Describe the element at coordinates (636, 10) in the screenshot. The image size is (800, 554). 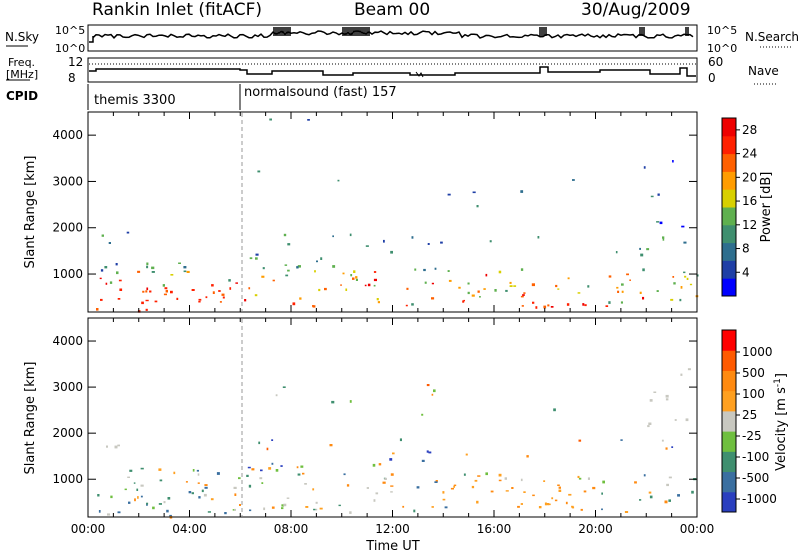
I see `date-title: 30/Aug/2009` at that location.